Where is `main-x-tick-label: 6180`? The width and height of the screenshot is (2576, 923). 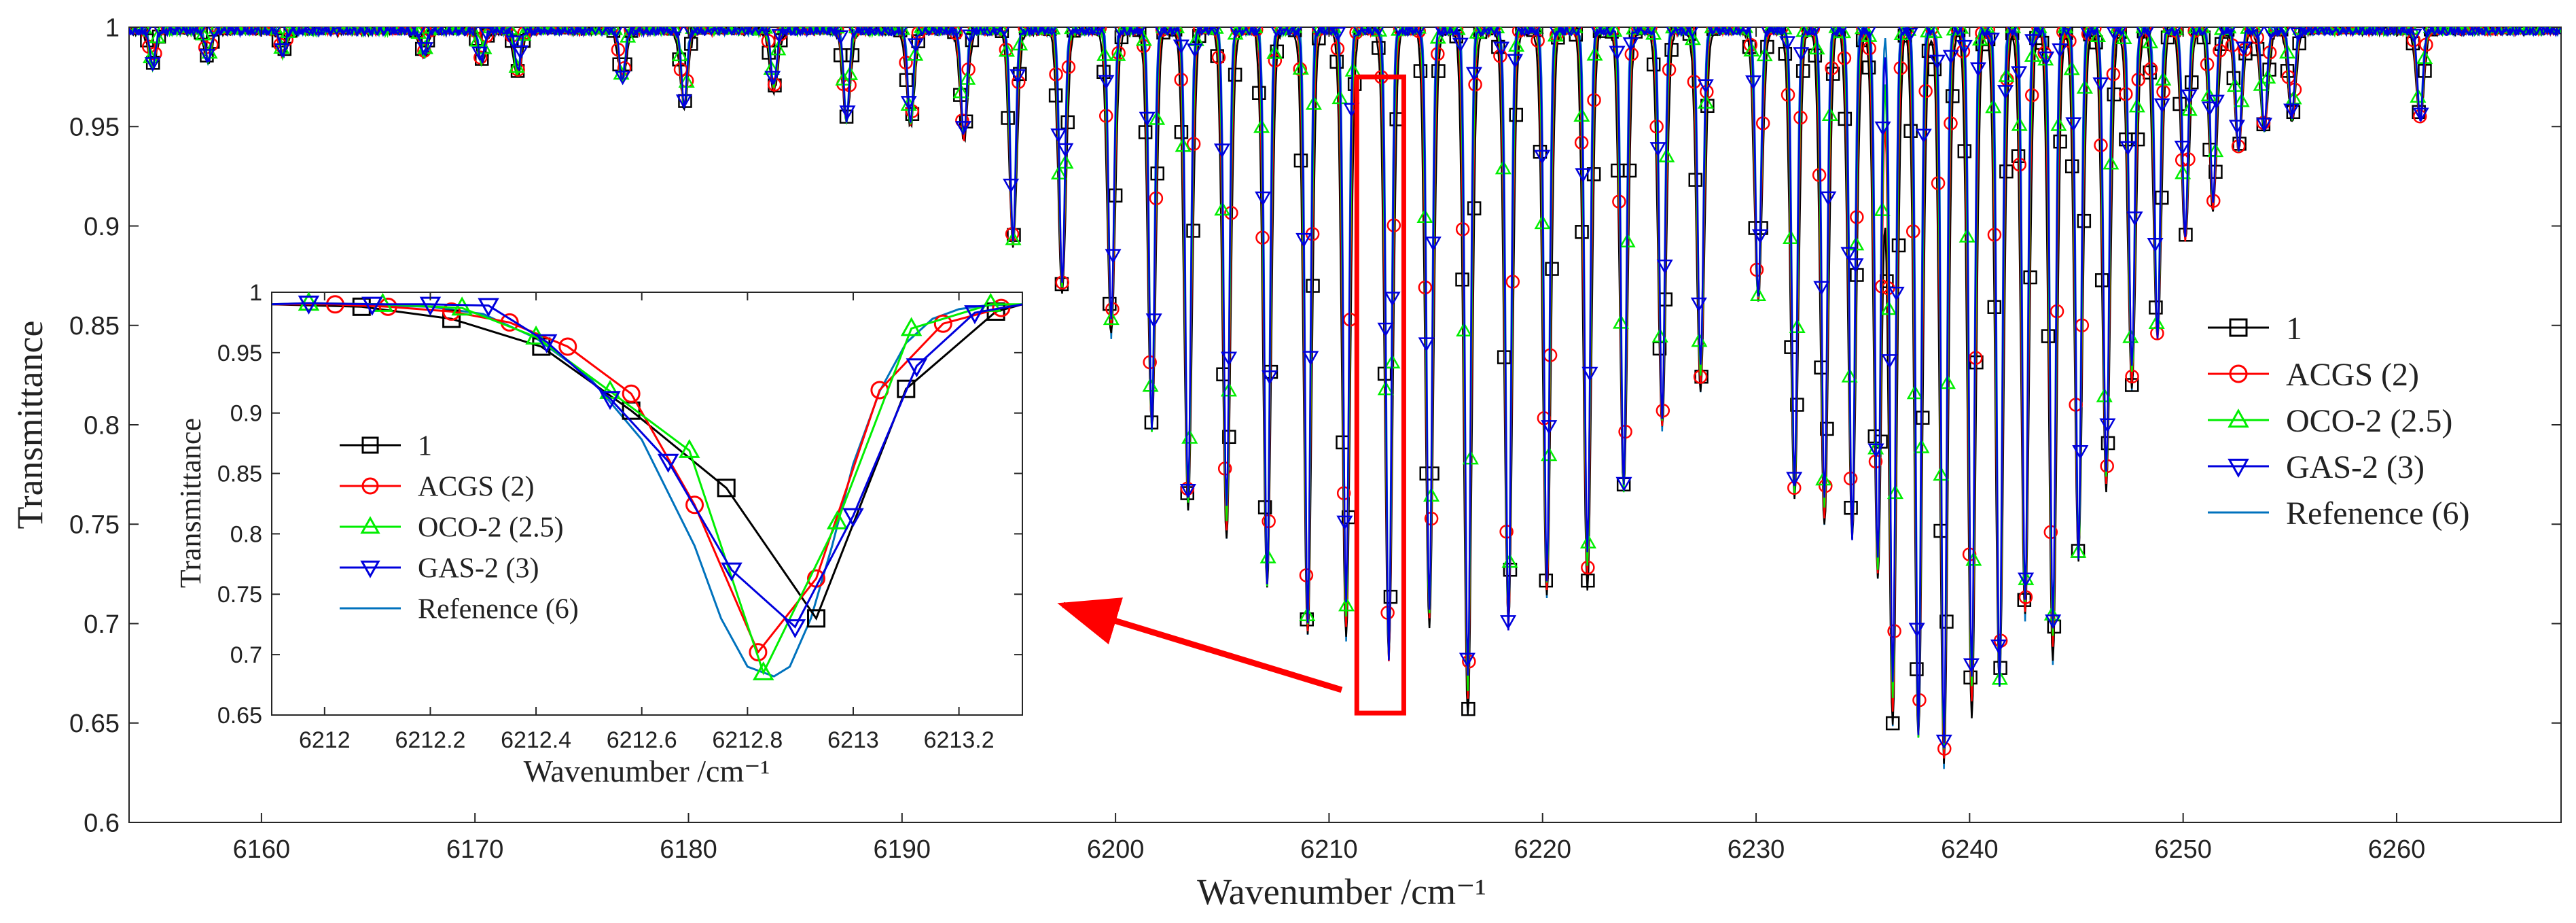 main-x-tick-label: 6180 is located at coordinates (688, 849).